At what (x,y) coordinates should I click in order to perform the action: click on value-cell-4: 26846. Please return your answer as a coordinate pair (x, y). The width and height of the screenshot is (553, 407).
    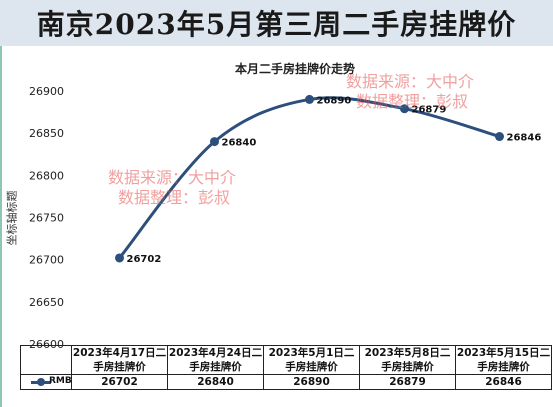
    Looking at the image, I should click on (503, 382).